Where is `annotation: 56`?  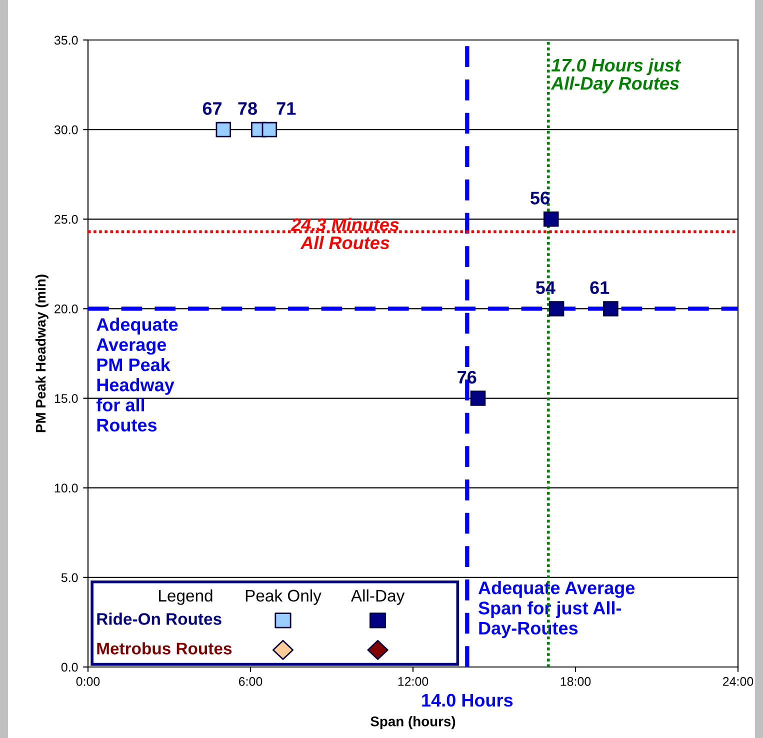
annotation: 56 is located at coordinates (540, 198).